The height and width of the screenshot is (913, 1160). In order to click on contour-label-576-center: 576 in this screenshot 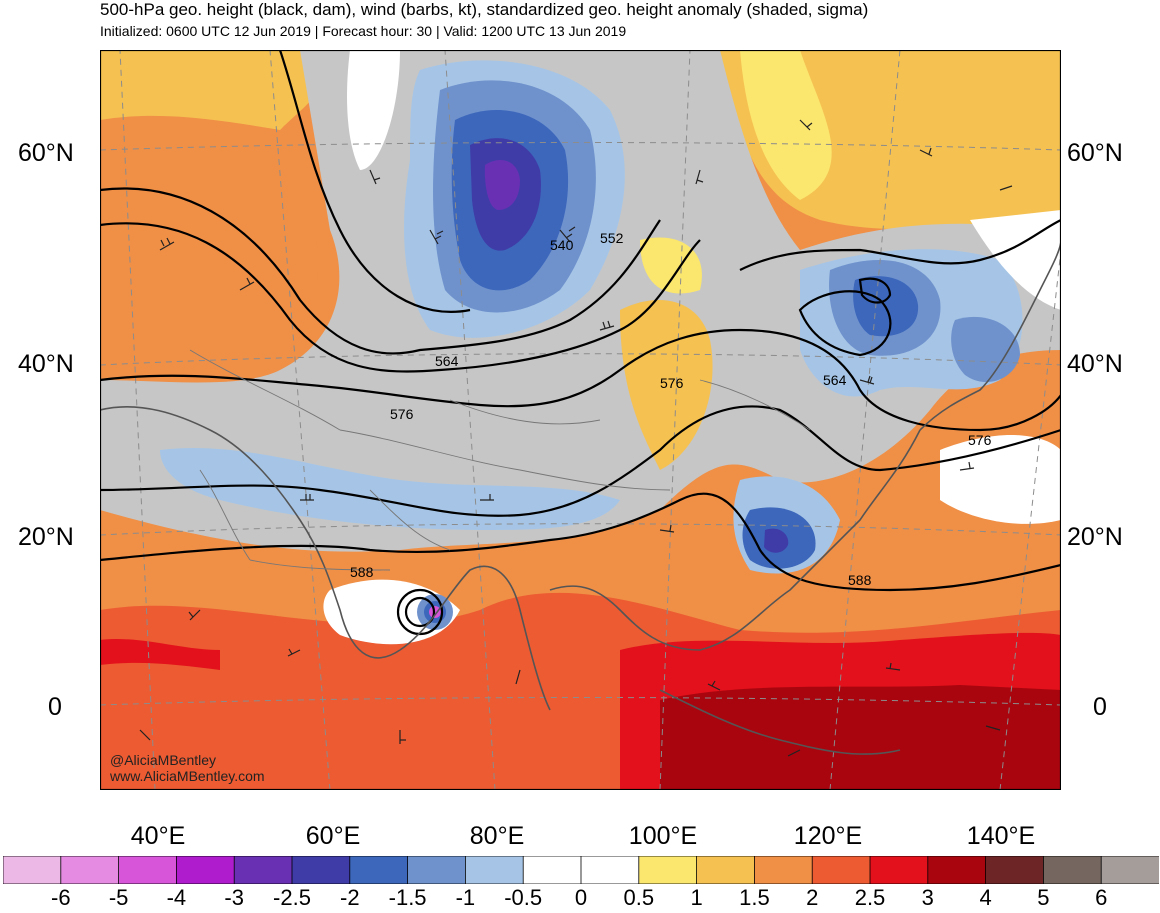, I will do `click(672, 383)`.